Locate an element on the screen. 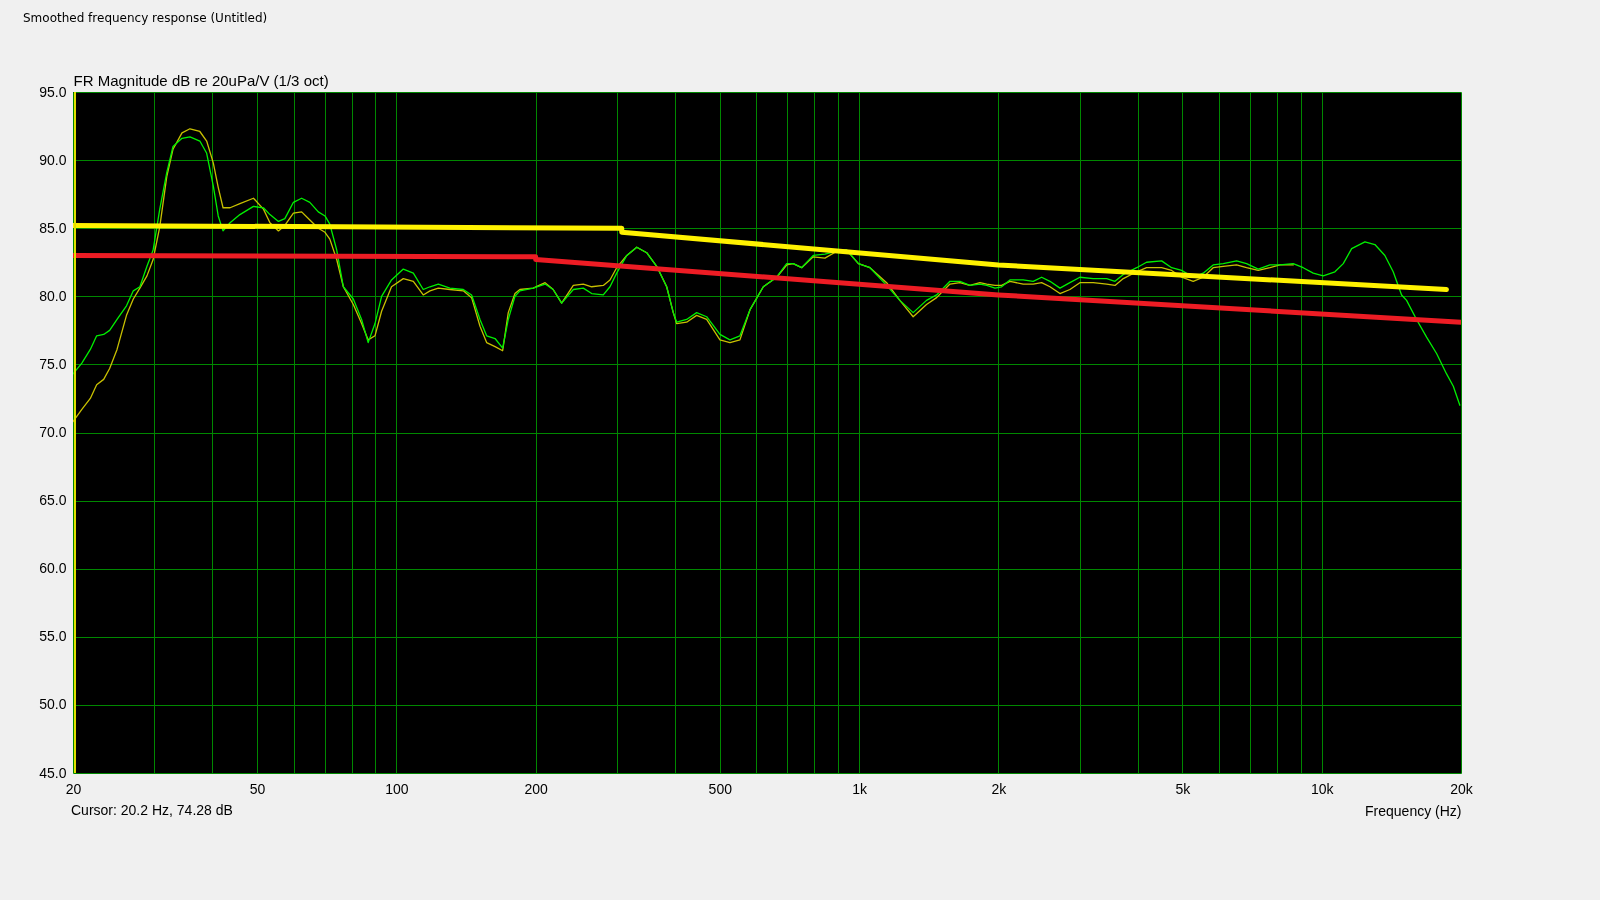 Image resolution: width=1600 pixels, height=900 pixels. x-tick-label: 100 is located at coordinates (397, 788).